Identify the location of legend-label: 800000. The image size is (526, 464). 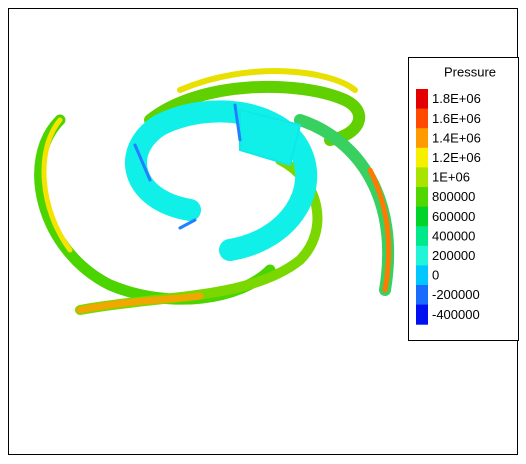
(453, 196).